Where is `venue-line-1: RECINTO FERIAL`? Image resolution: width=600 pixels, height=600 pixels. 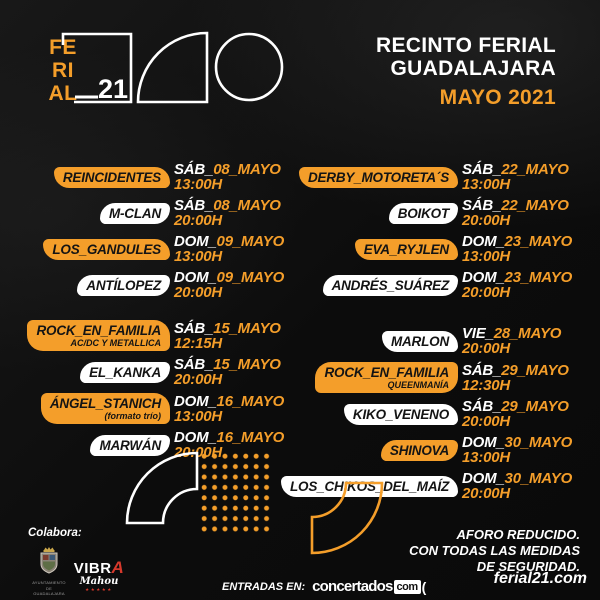 venue-line-1: RECINTO FERIAL is located at coordinates (466, 45).